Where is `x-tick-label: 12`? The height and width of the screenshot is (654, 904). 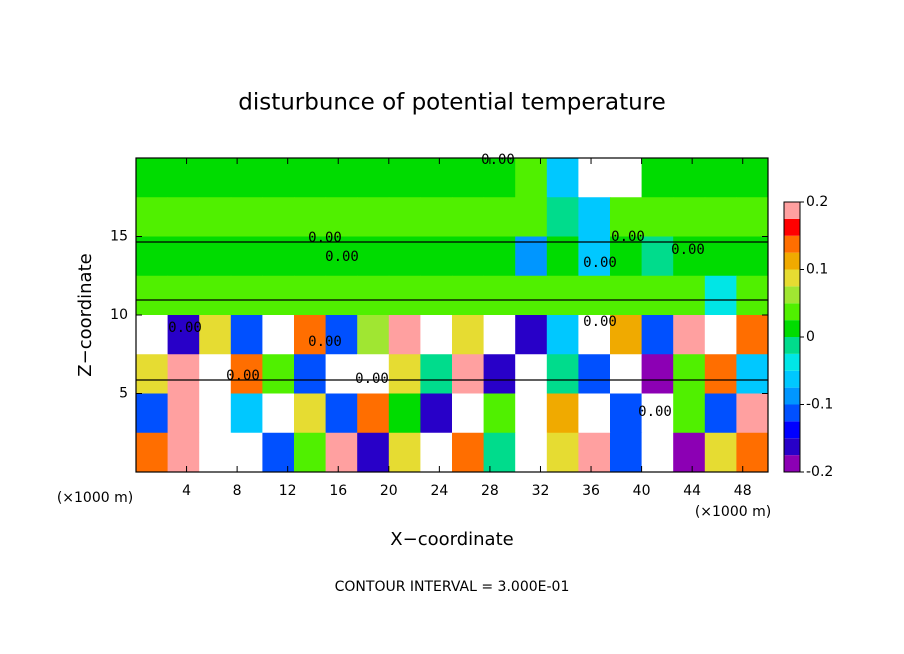
x-tick-label: 12 is located at coordinates (288, 491).